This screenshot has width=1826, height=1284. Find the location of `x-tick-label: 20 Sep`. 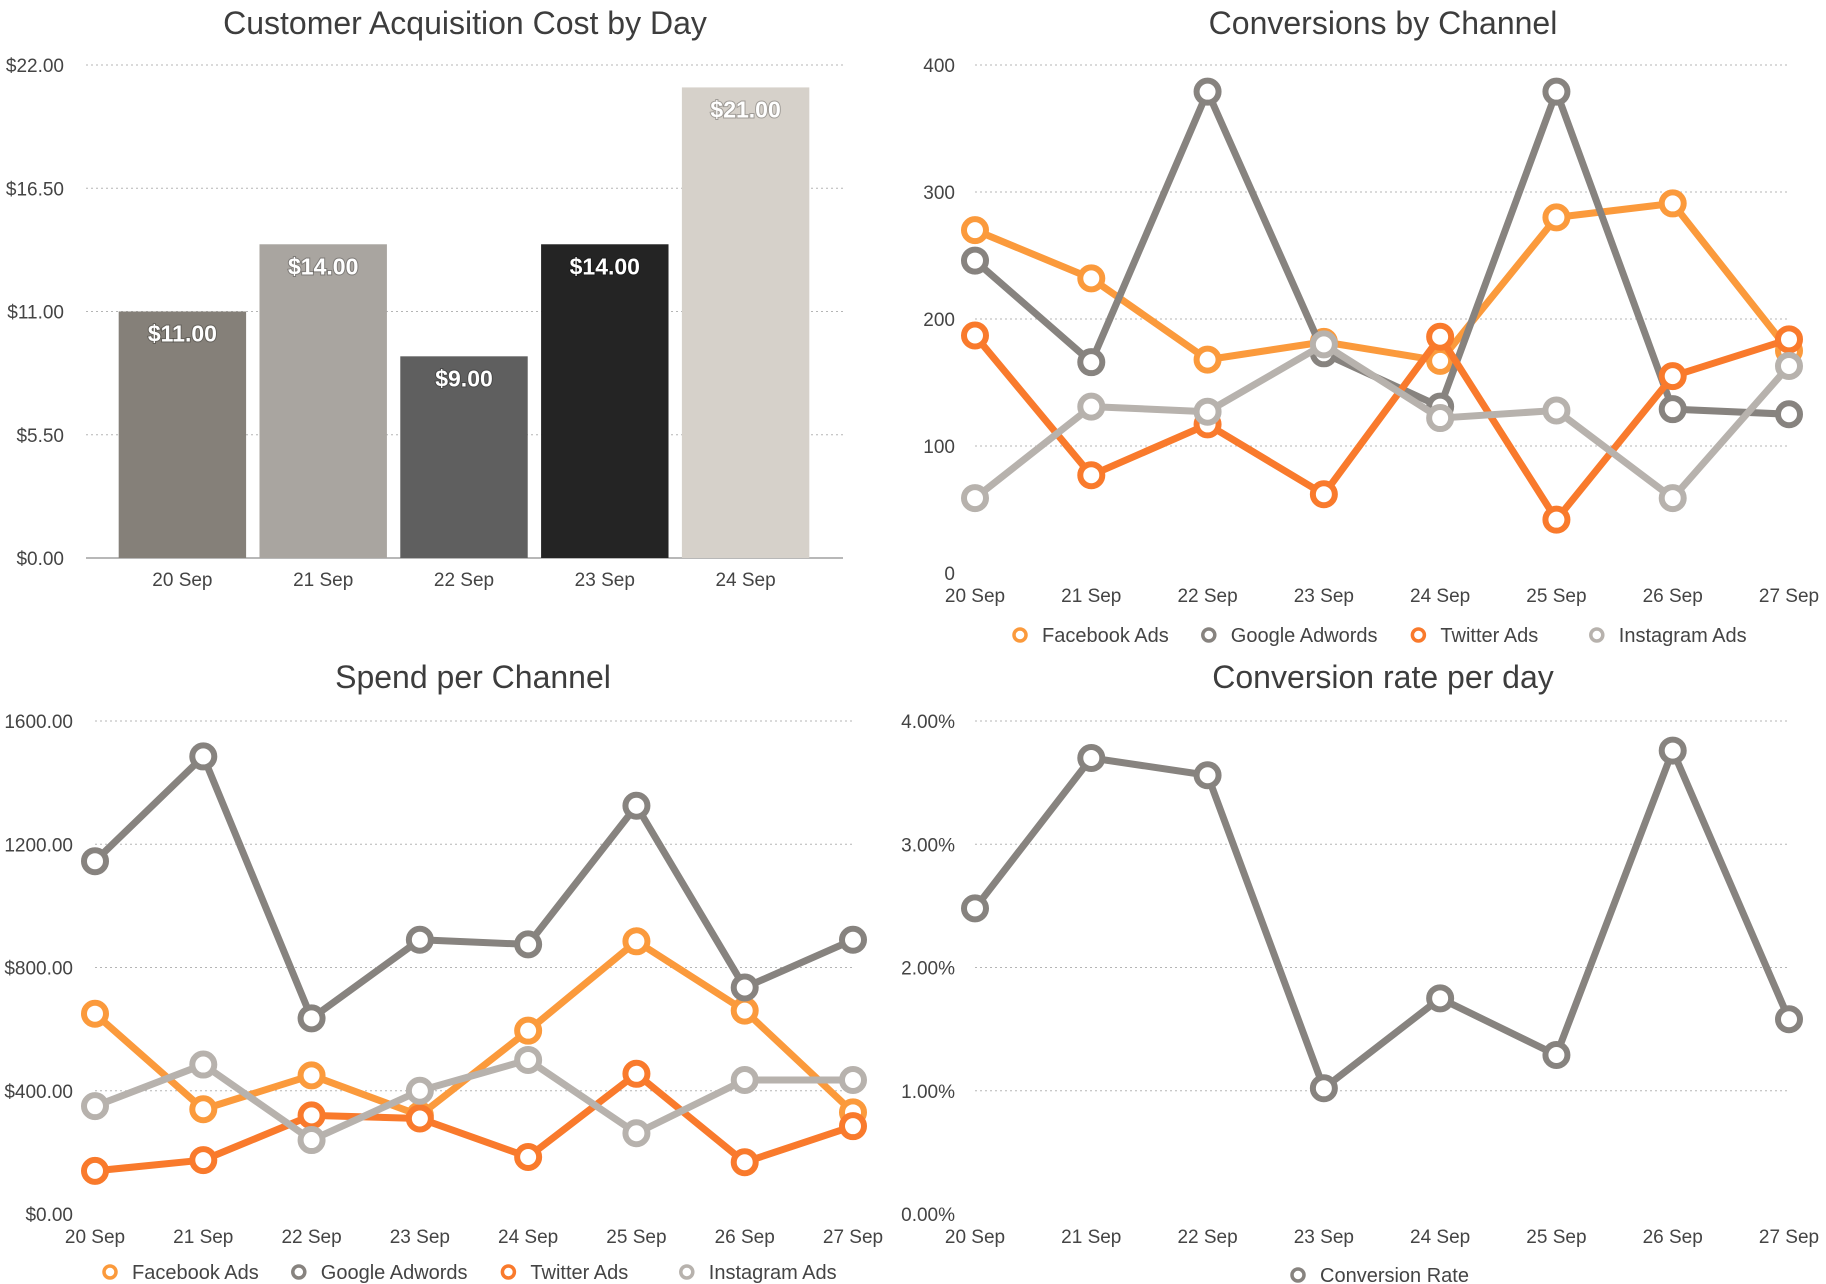

x-tick-label: 20 Sep is located at coordinates (95, 1237).